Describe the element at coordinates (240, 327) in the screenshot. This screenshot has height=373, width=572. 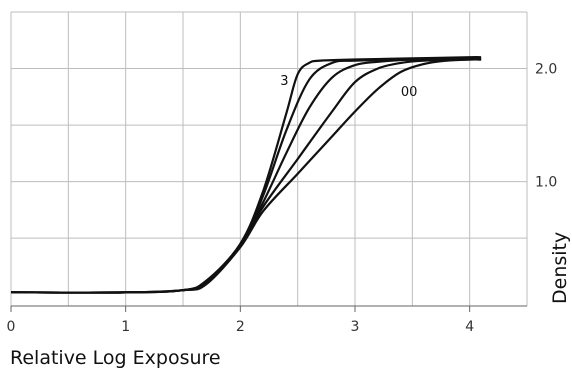
I see `x-tick-label: 2` at that location.